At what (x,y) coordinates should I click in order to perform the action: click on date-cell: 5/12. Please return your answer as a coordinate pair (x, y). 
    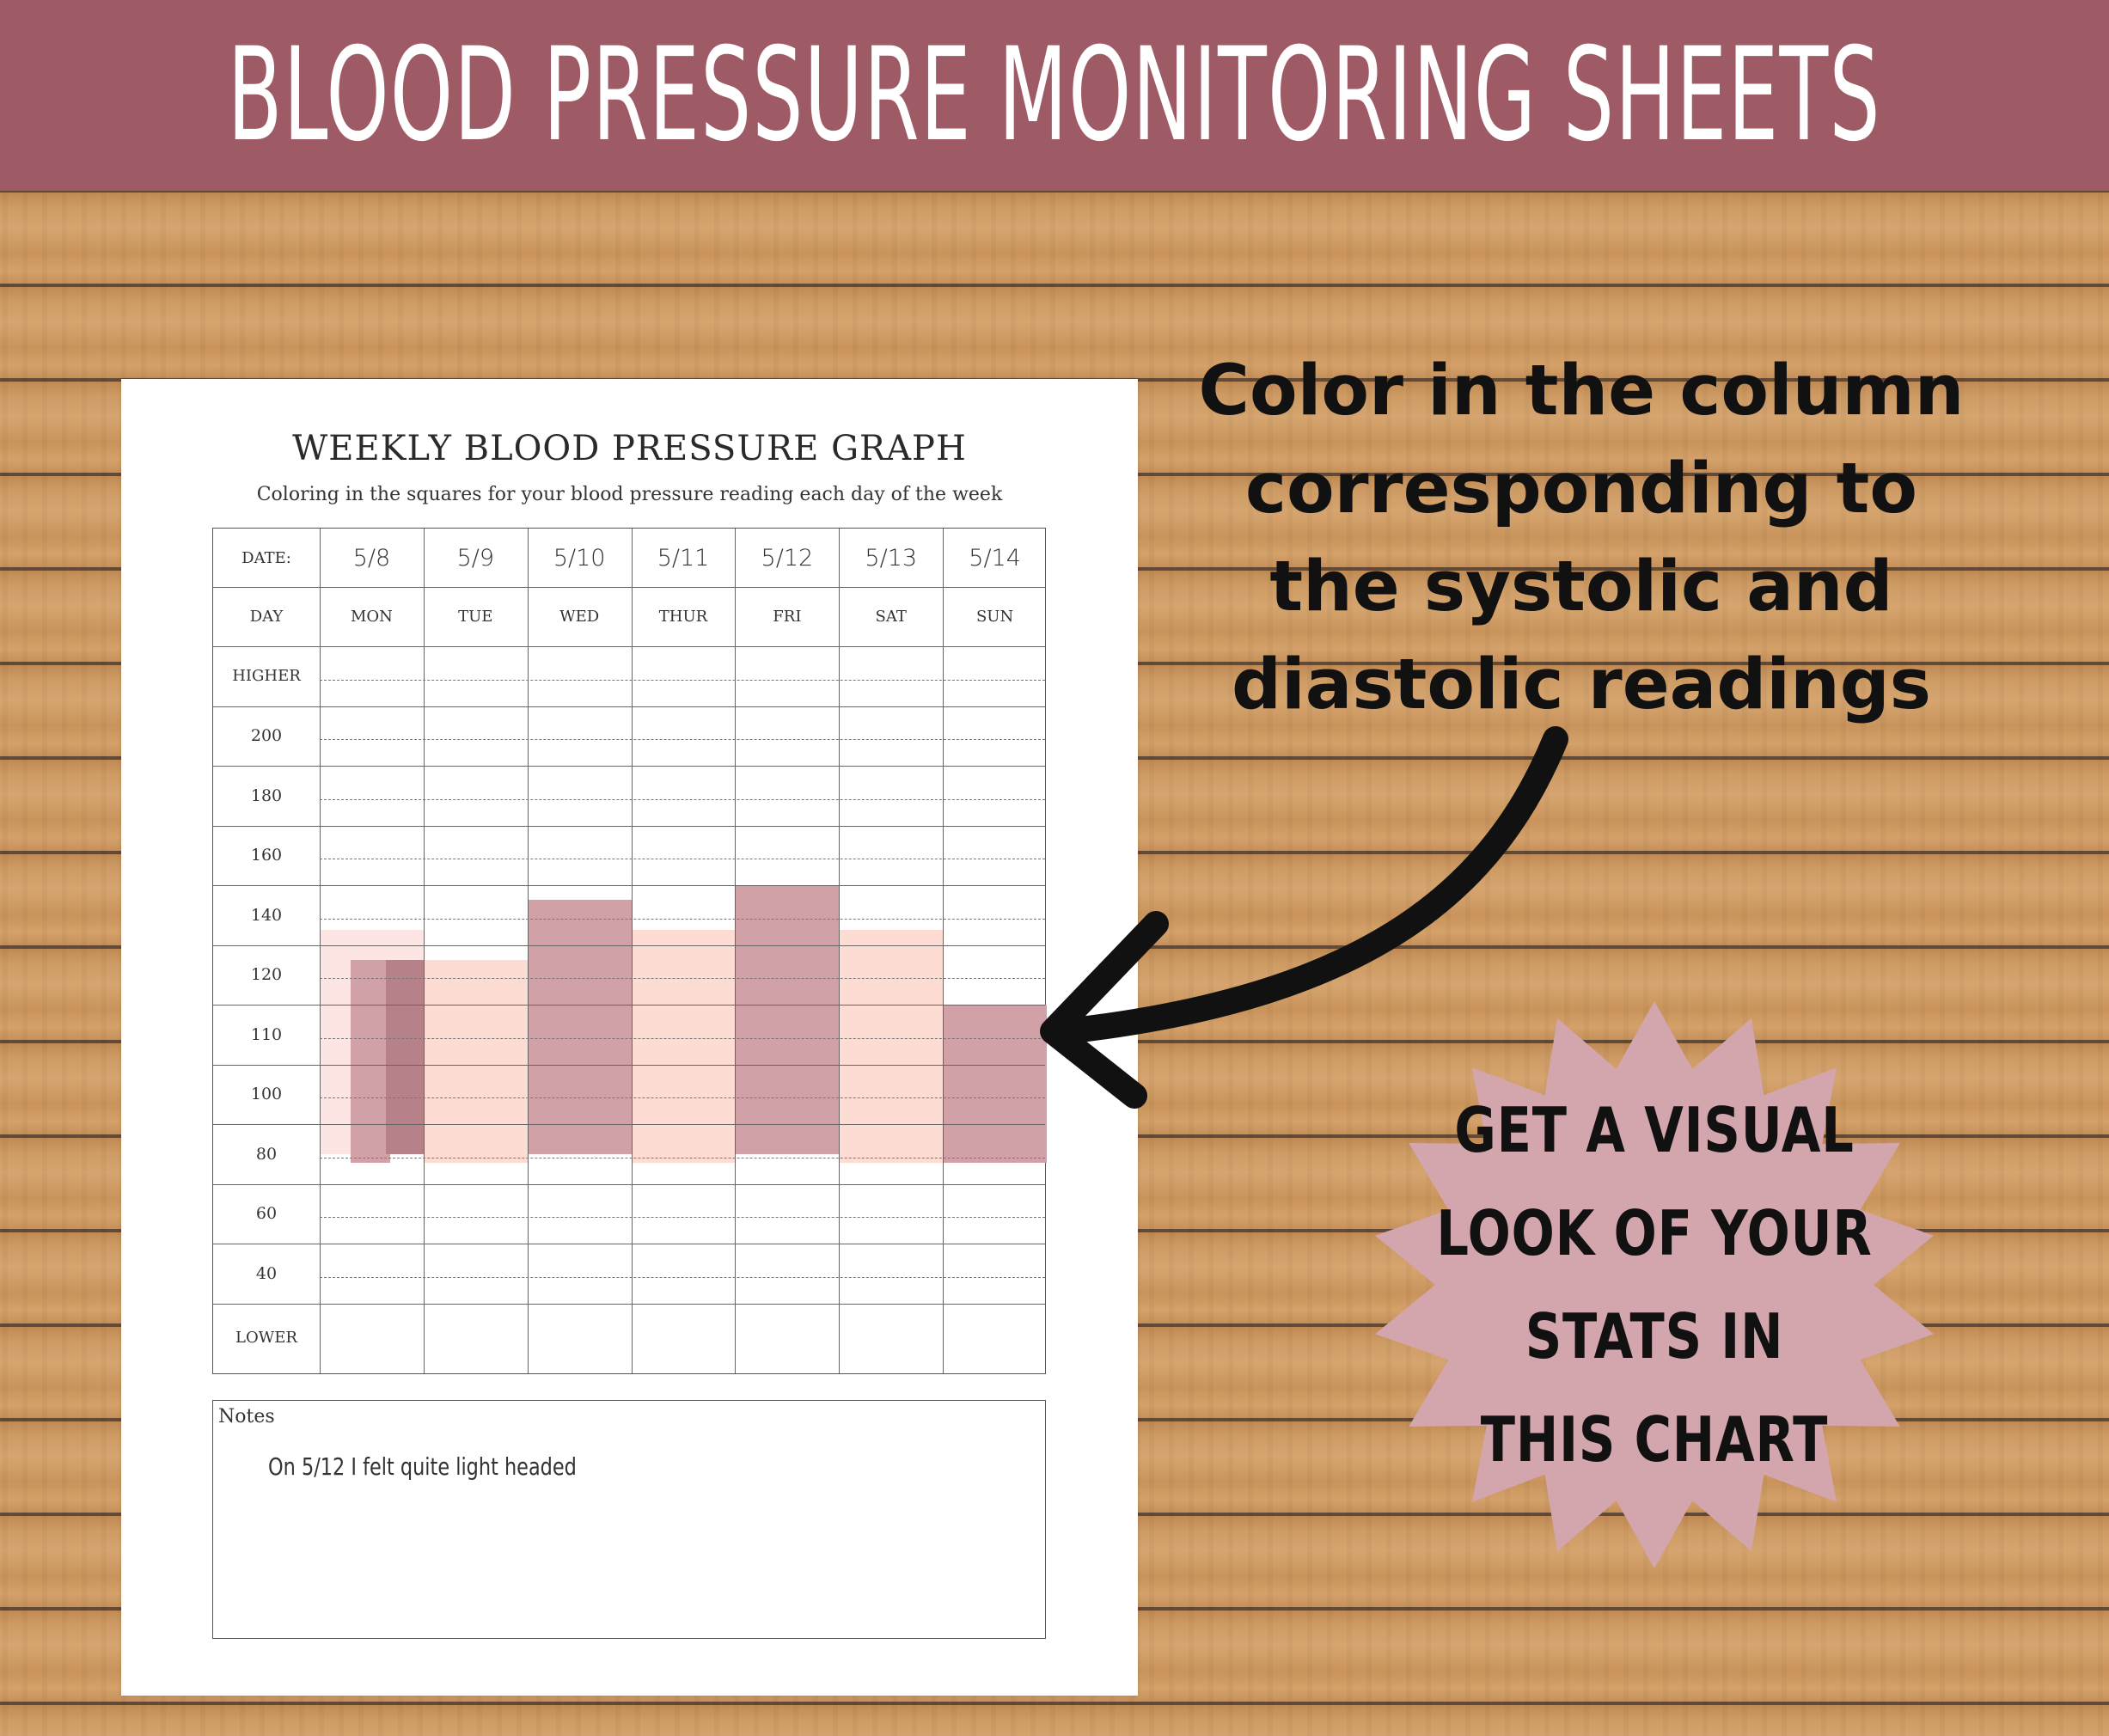
    Looking at the image, I should click on (788, 558).